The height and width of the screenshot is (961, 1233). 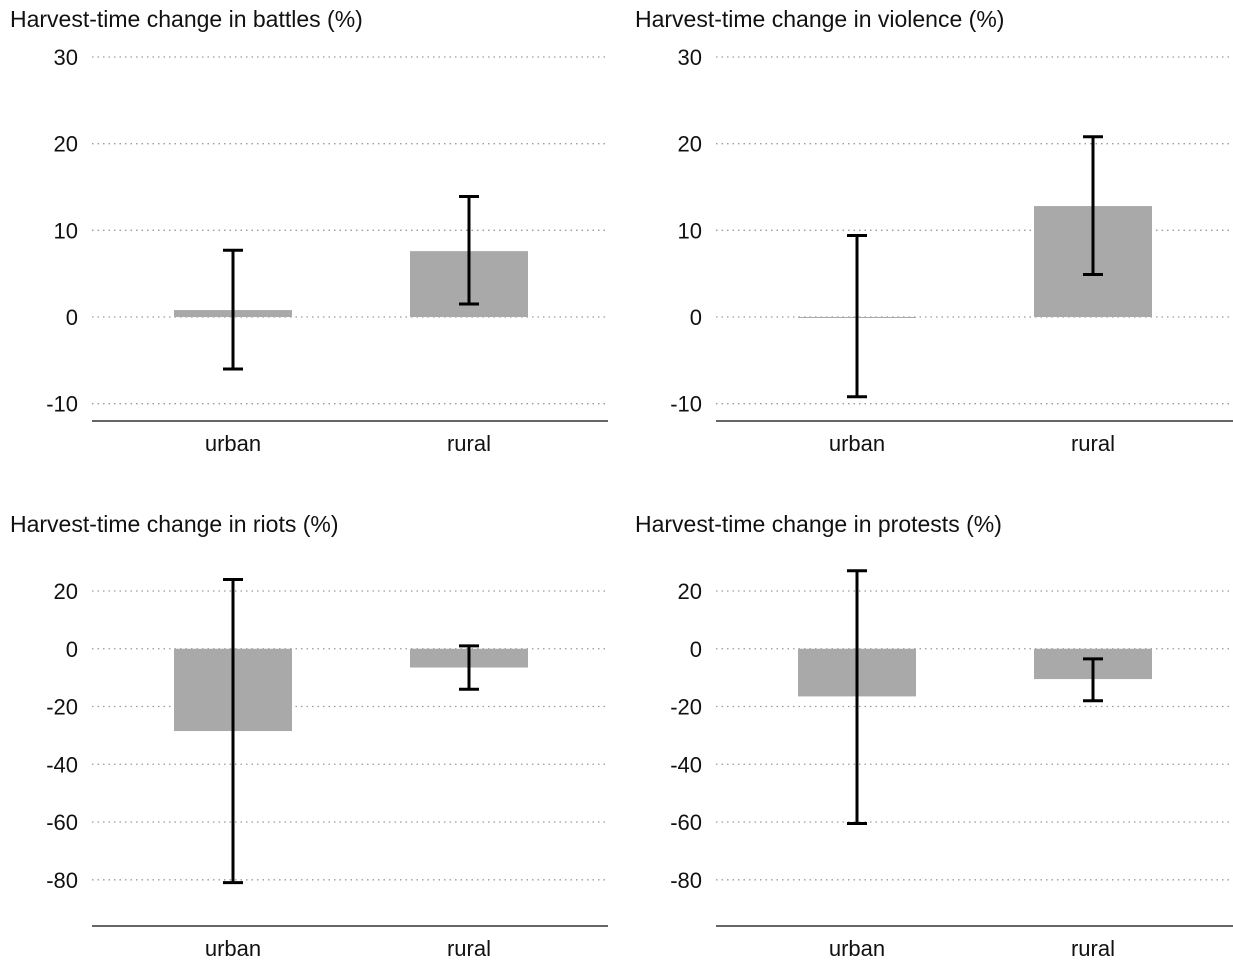 I want to click on chart-title: Harvest-time change in battles (%), so click(x=186, y=19).